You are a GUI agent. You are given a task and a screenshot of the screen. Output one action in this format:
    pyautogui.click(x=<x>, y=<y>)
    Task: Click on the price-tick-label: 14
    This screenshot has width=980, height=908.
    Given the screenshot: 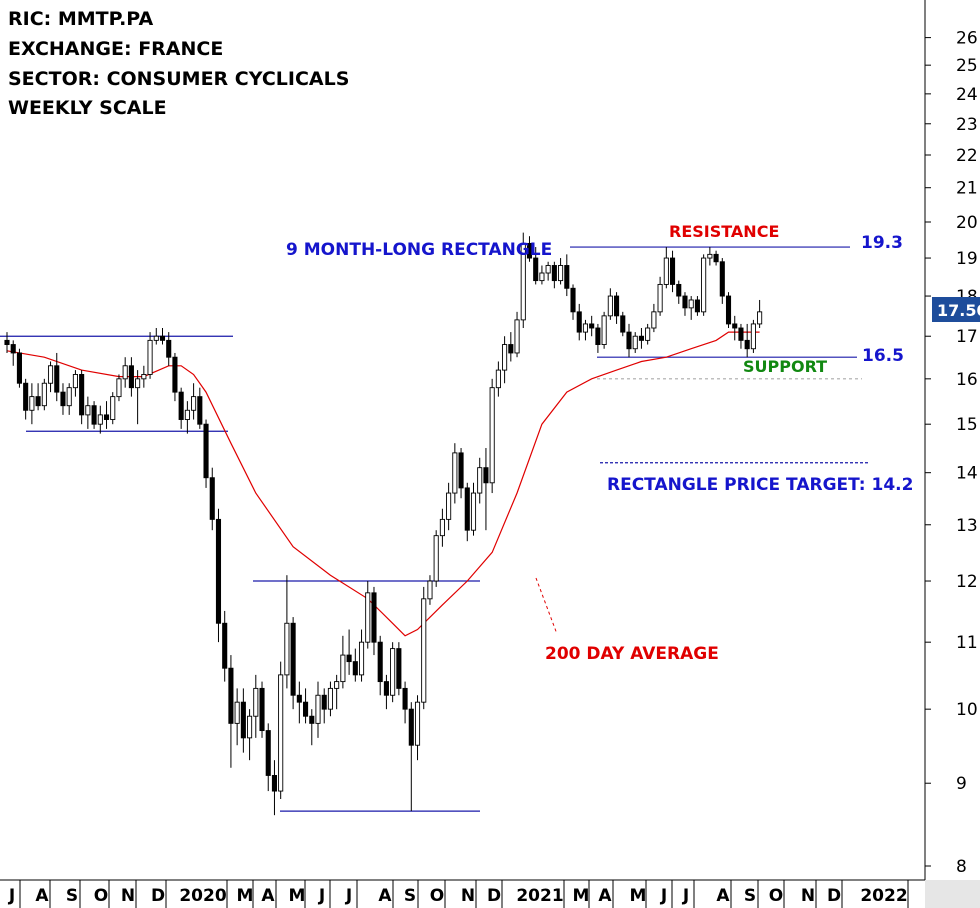 What is the action you would take?
    pyautogui.click(x=967, y=474)
    